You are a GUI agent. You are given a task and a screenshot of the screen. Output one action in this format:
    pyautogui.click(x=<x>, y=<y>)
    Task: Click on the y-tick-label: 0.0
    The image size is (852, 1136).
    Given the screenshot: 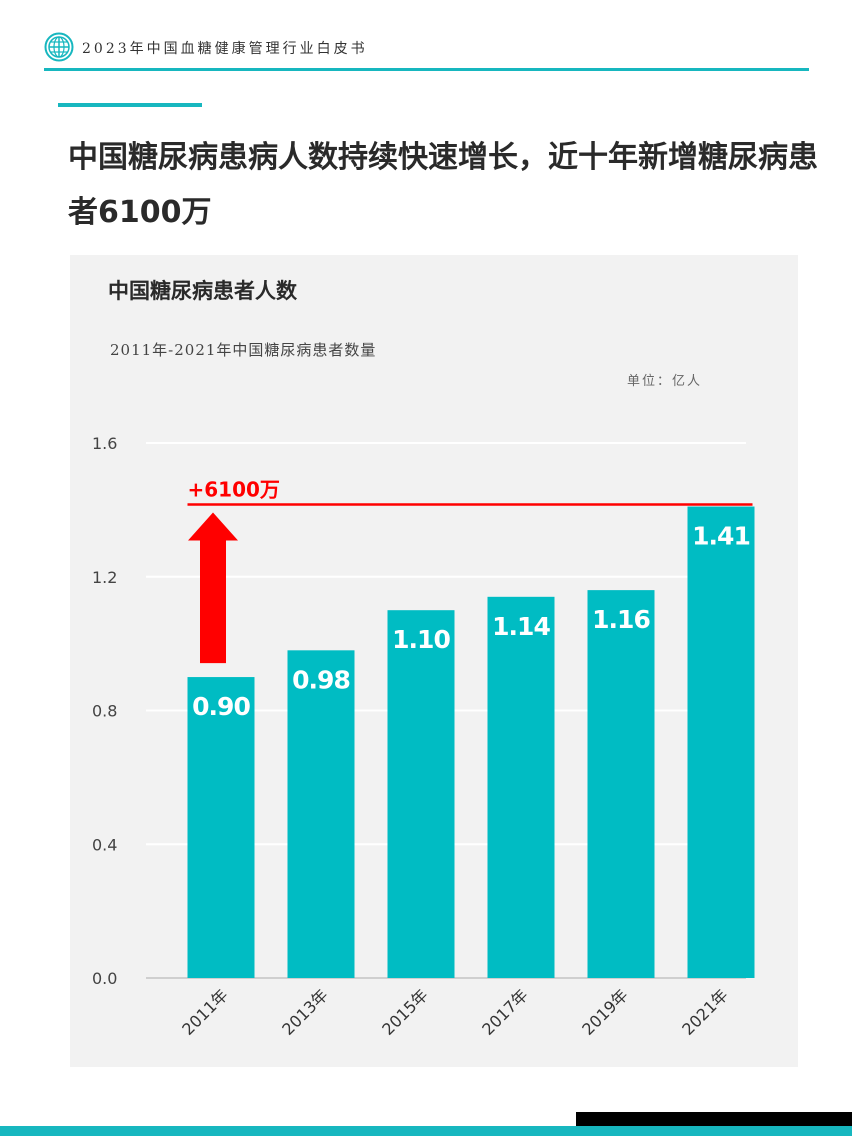 What is the action you would take?
    pyautogui.click(x=104, y=978)
    